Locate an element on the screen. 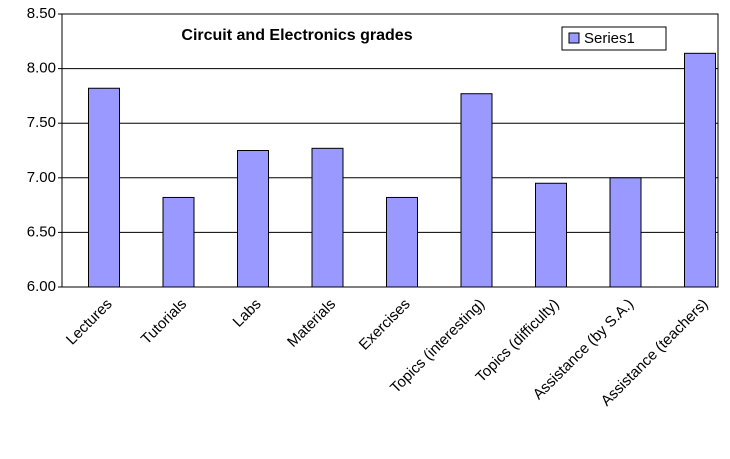 The image size is (730, 459). y-tick-label: 8.00 is located at coordinates (41, 68).